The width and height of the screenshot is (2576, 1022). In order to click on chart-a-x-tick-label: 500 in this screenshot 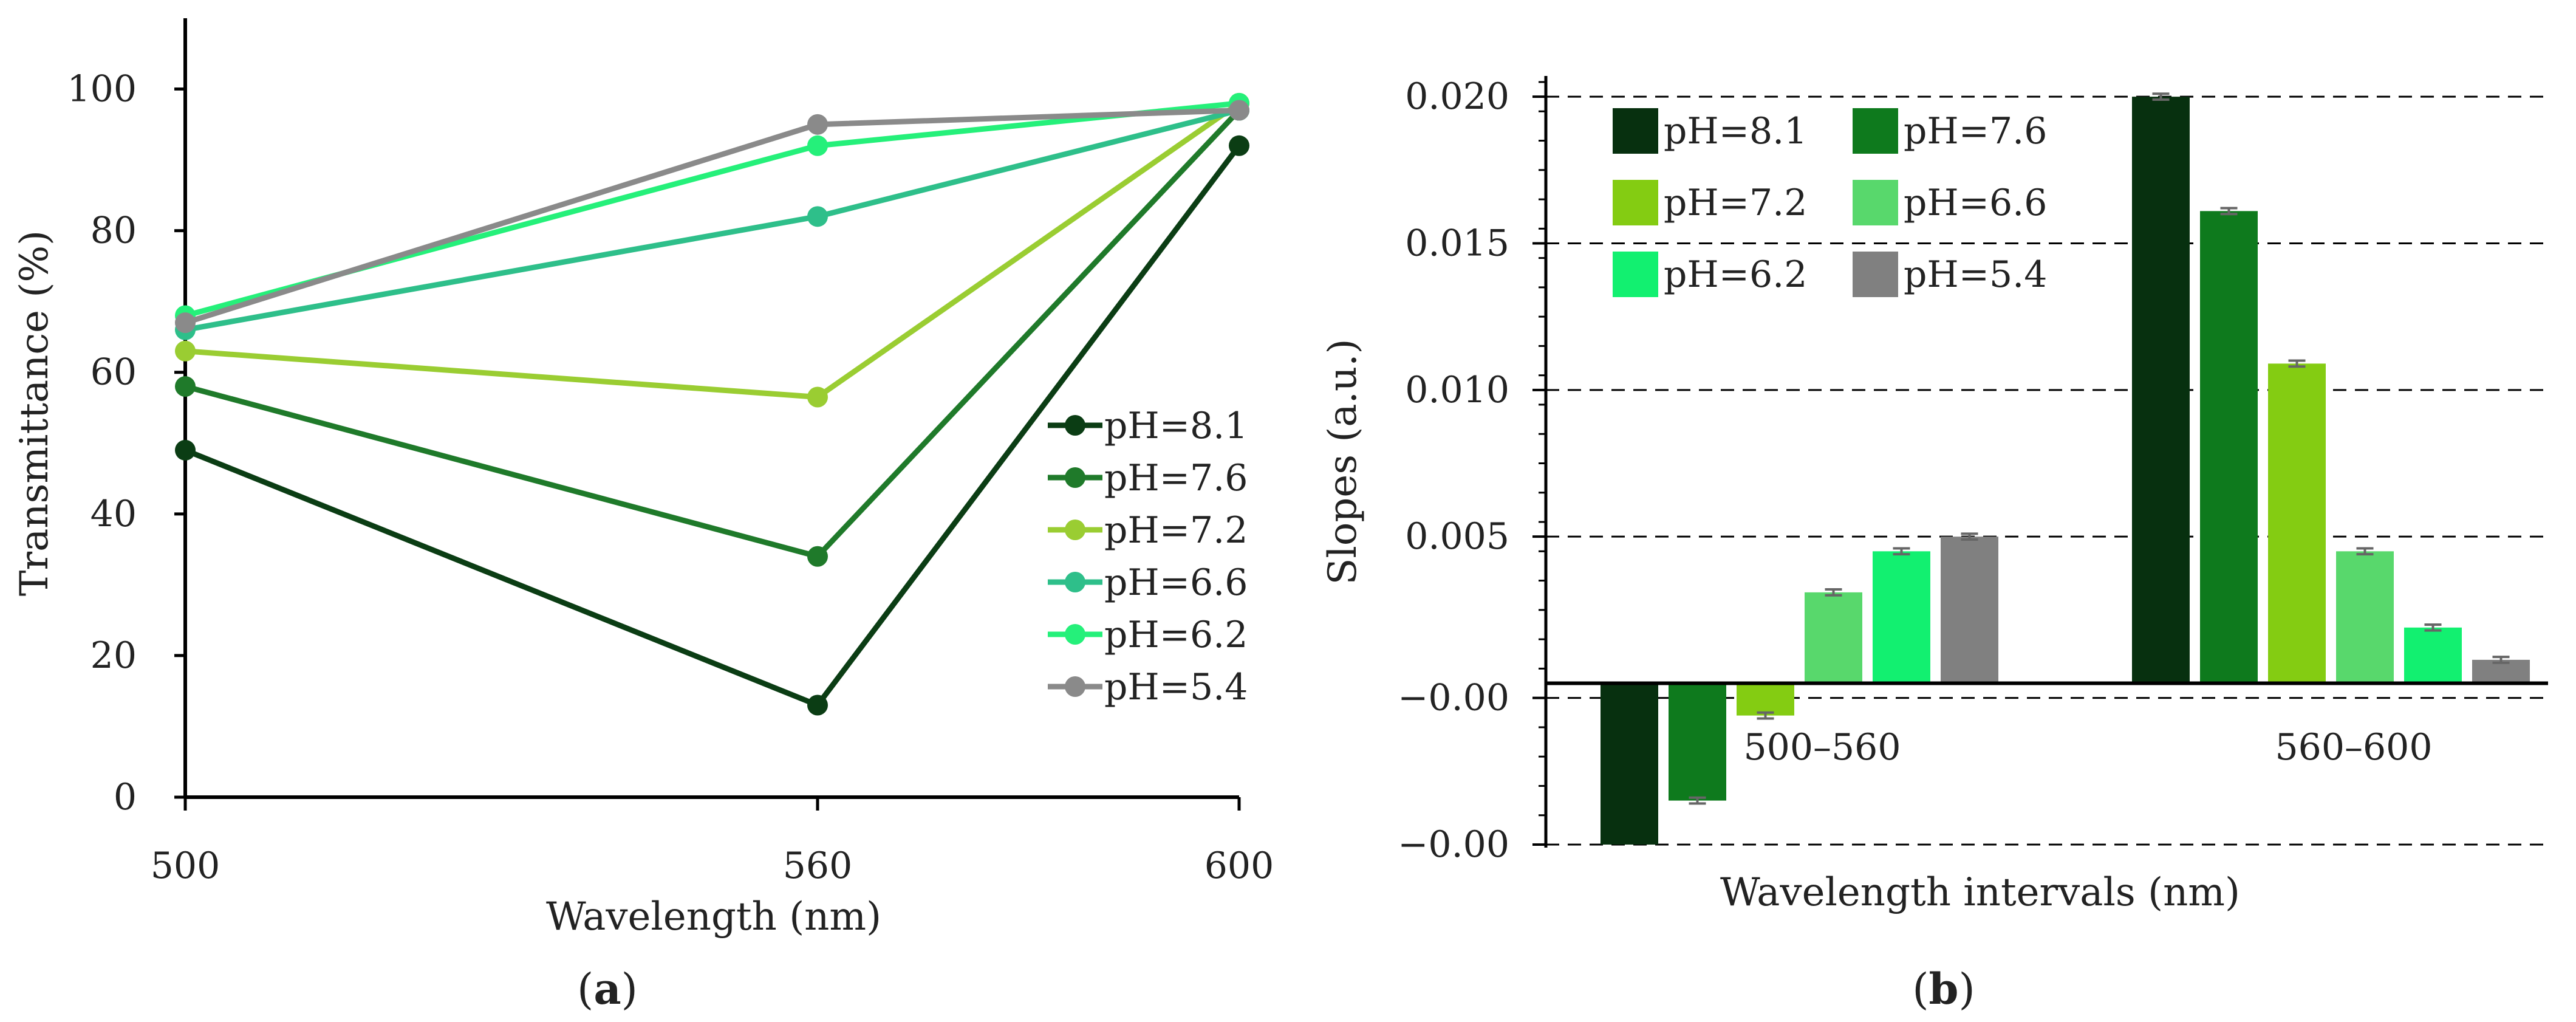, I will do `click(185, 866)`.